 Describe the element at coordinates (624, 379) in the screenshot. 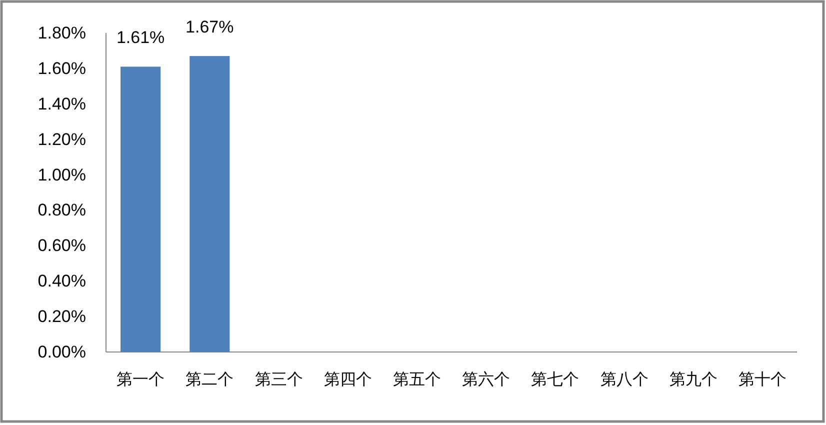

I see `x-tick-label: 第八个` at that location.